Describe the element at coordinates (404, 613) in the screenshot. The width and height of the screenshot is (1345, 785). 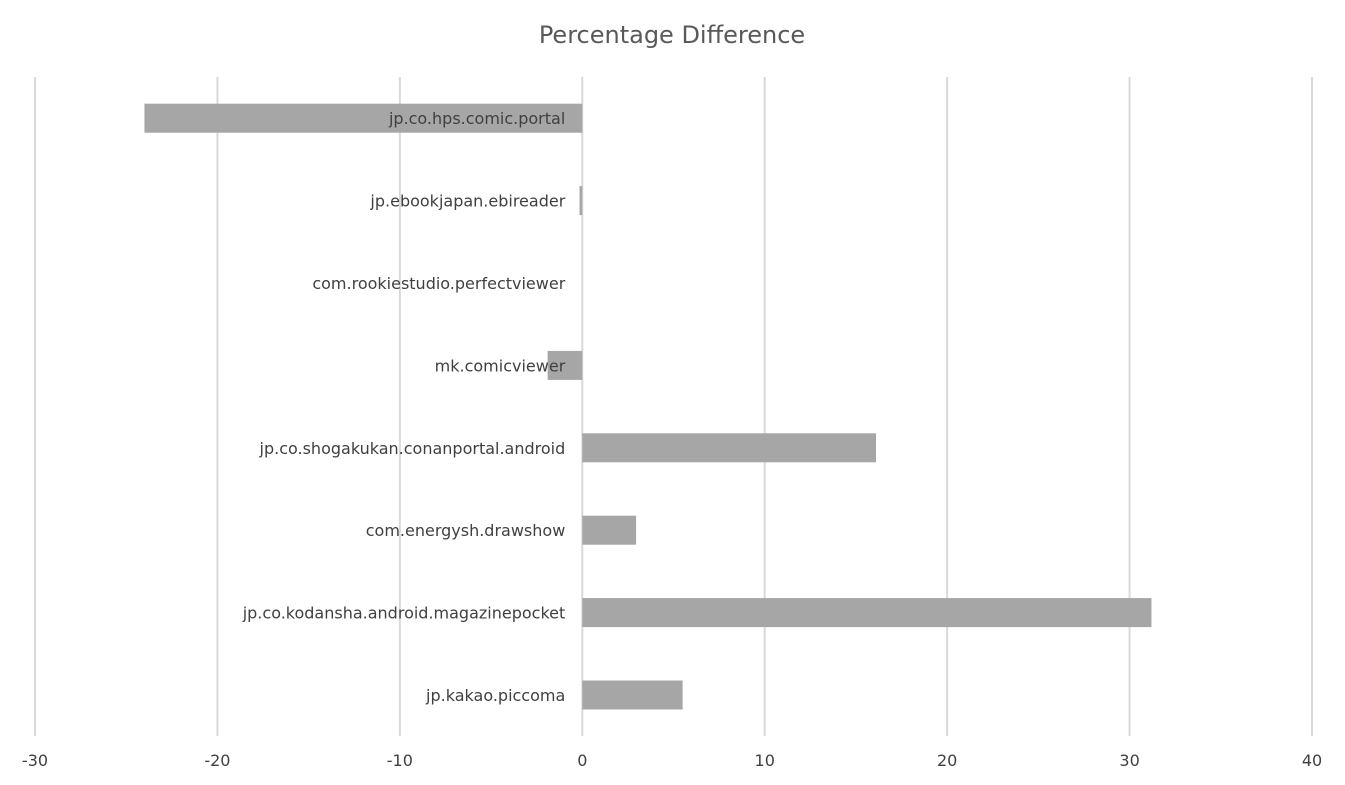
I see `category-label-7: jp.co.kodansha.android.magazinepocket` at that location.